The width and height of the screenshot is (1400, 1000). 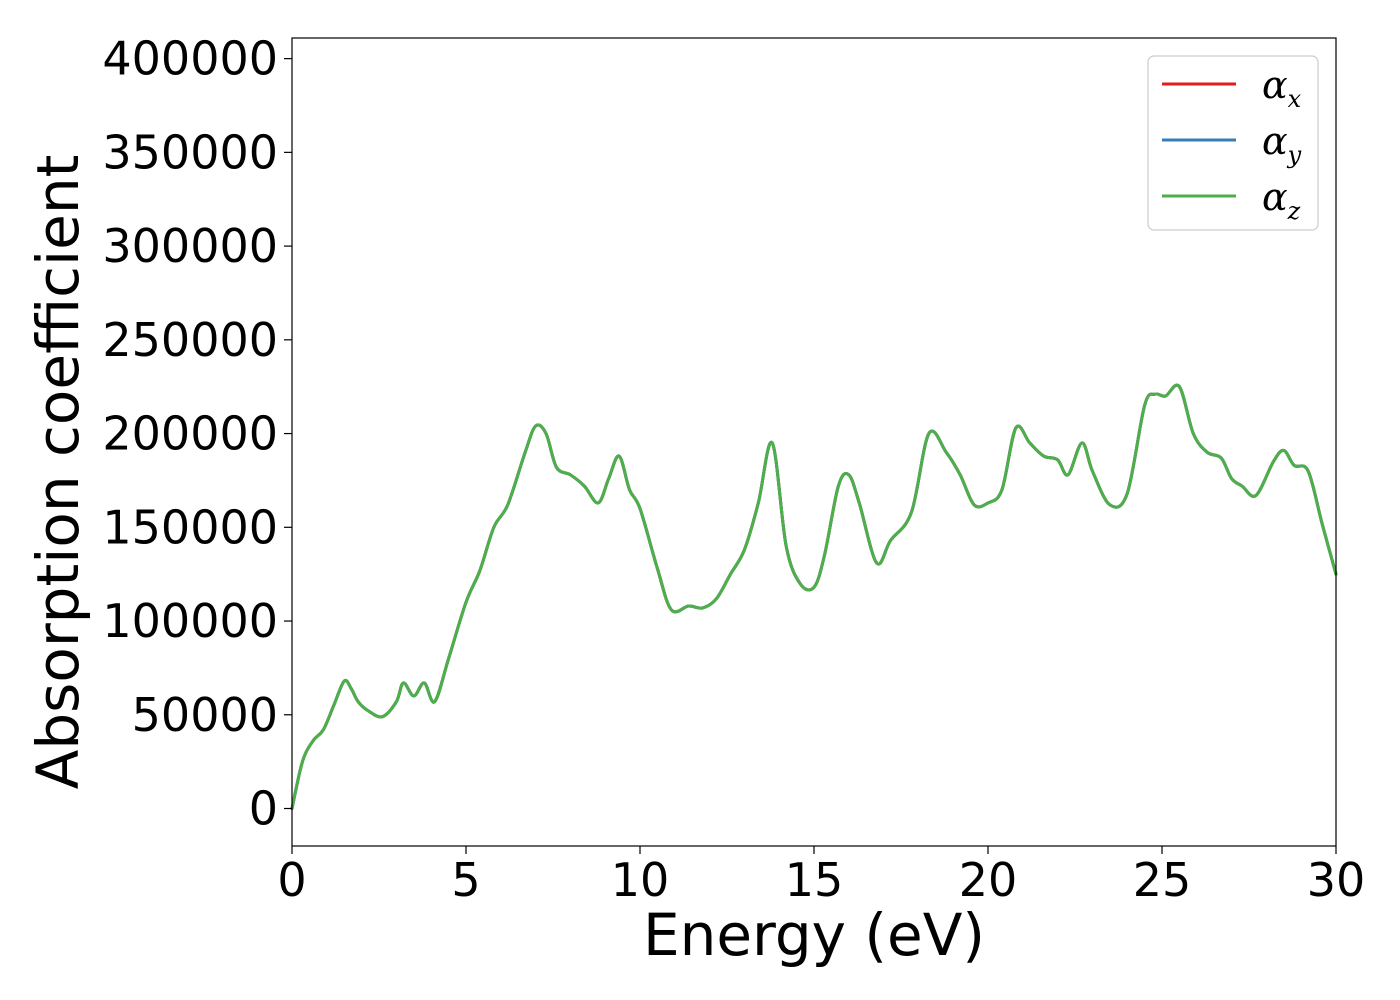 What do you see at coordinates (190, 340) in the screenshot?
I see `y-tick-label: 250000` at bounding box center [190, 340].